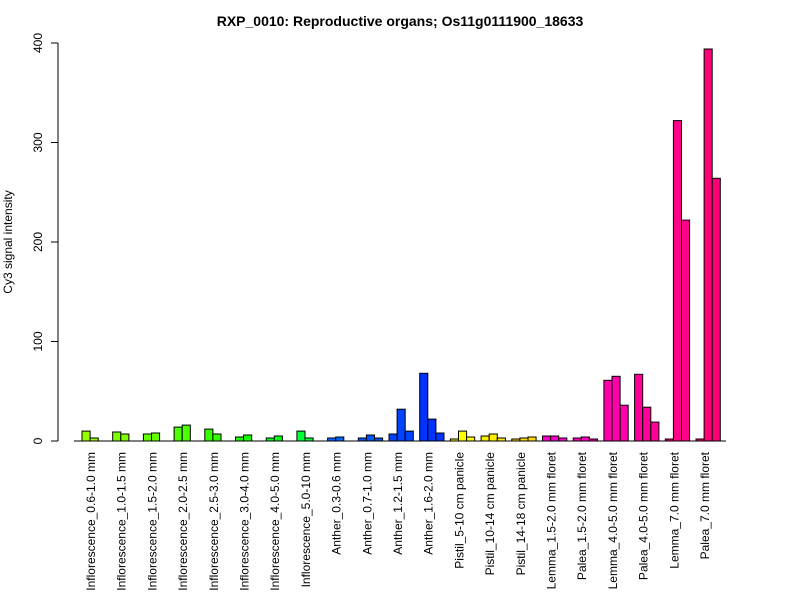 The height and width of the screenshot is (600, 800). I want to click on x-tick-label: Inflorescence_2.5-3.0 mm, so click(214, 521).